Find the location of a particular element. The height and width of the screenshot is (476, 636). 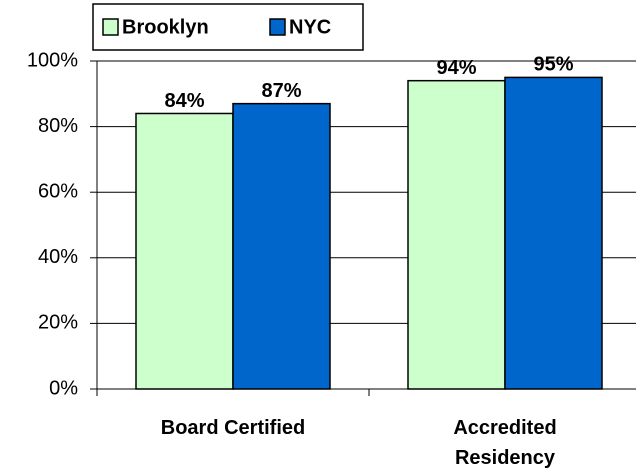

data-label: 95% is located at coordinates (553, 65).